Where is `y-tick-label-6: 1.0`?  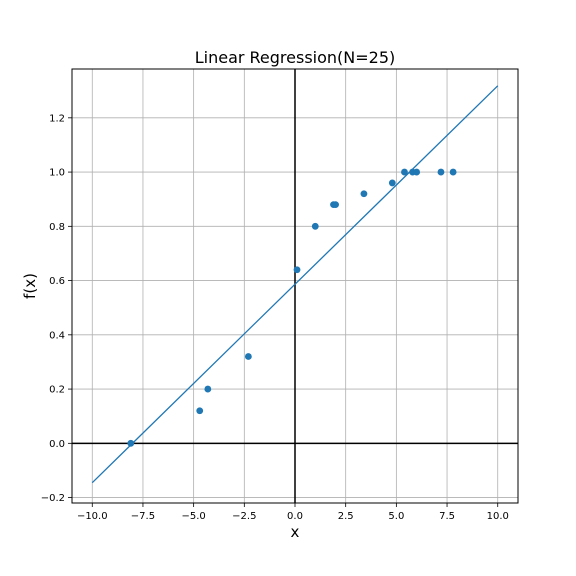
y-tick-label-6: 1.0 is located at coordinates (57, 173).